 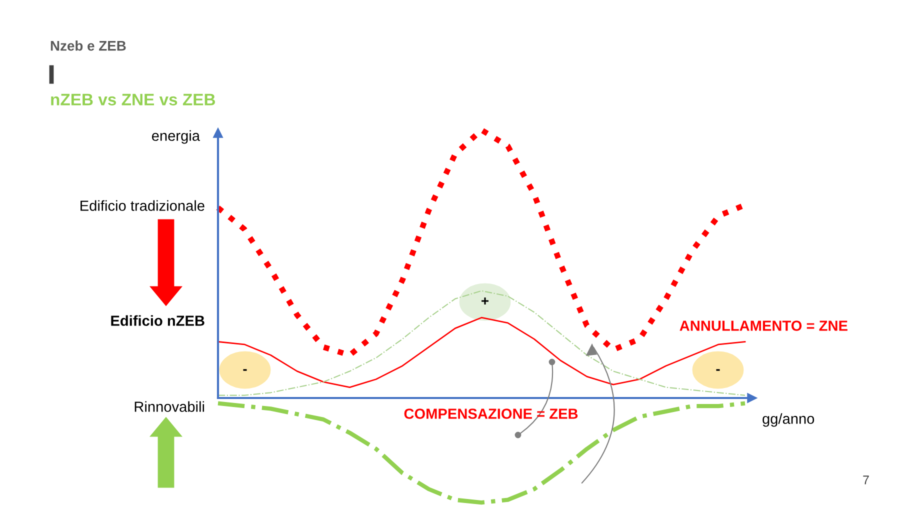 What do you see at coordinates (142, 205) in the screenshot?
I see `text: Edificio tradizionale` at bounding box center [142, 205].